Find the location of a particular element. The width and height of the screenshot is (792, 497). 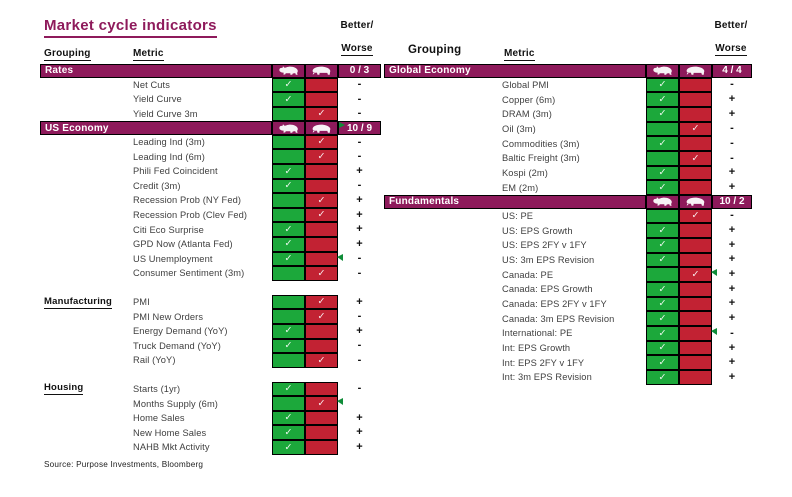

metric-label: Yield Curve 3m is located at coordinates (165, 113).